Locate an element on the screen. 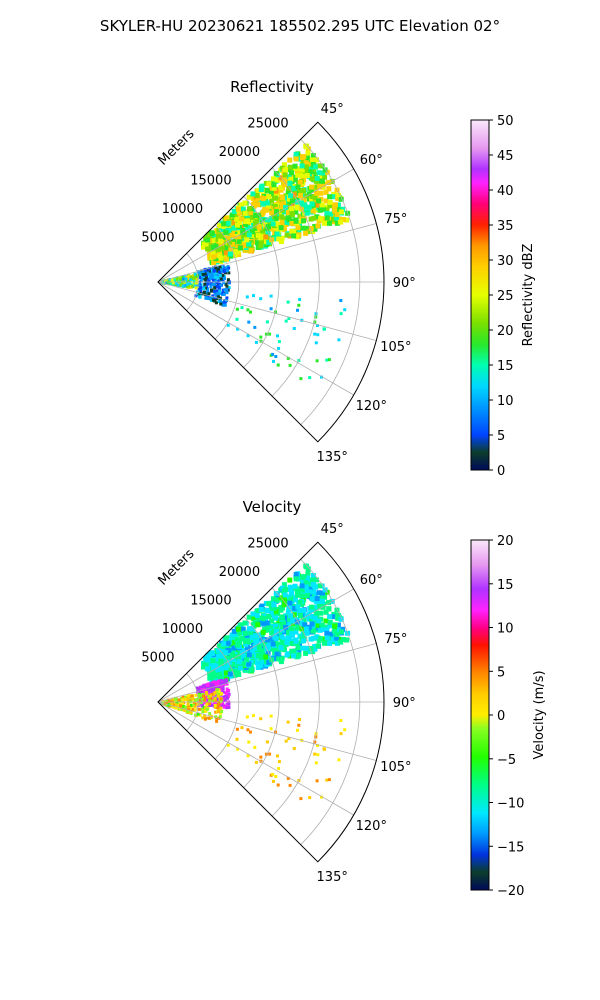  azimuth-tick-label: 90° is located at coordinates (404, 703).